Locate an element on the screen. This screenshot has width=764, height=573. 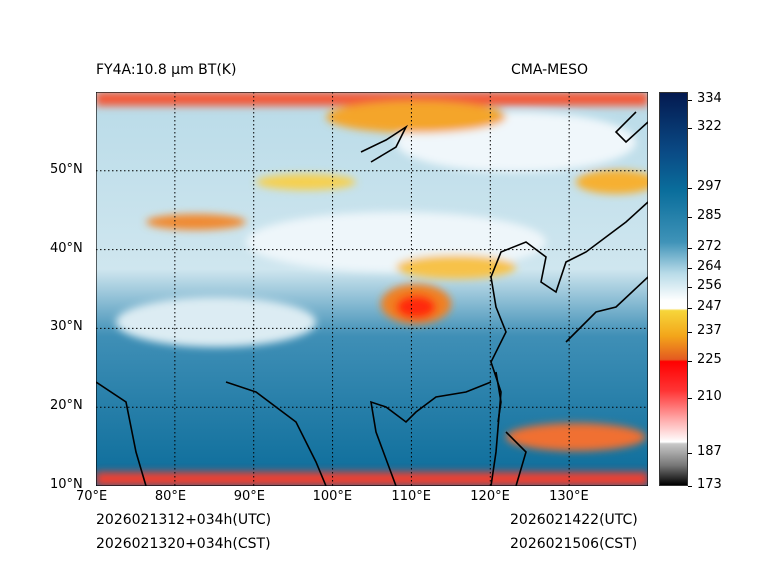
colorbar-tick-label: 297 is located at coordinates (709, 186).